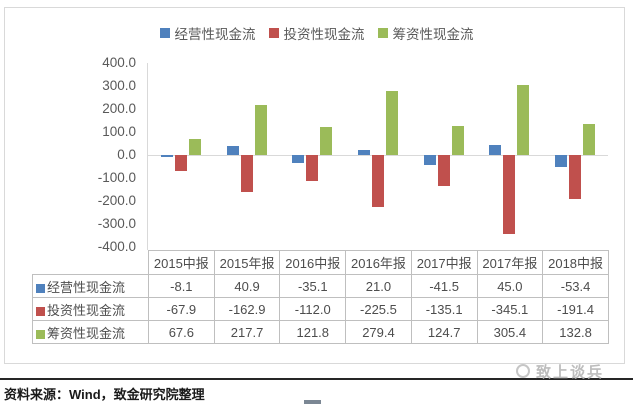 The image size is (633, 404). What do you see at coordinates (119, 131) in the screenshot?
I see `y-tick-label: 100.0` at bounding box center [119, 131].